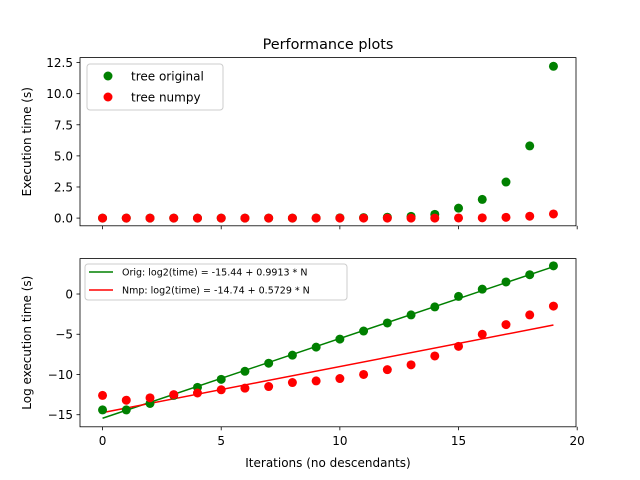 This screenshot has width=640, height=480. What do you see at coordinates (328, 369) in the screenshot?
I see `fit-line-nmp` at bounding box center [328, 369].